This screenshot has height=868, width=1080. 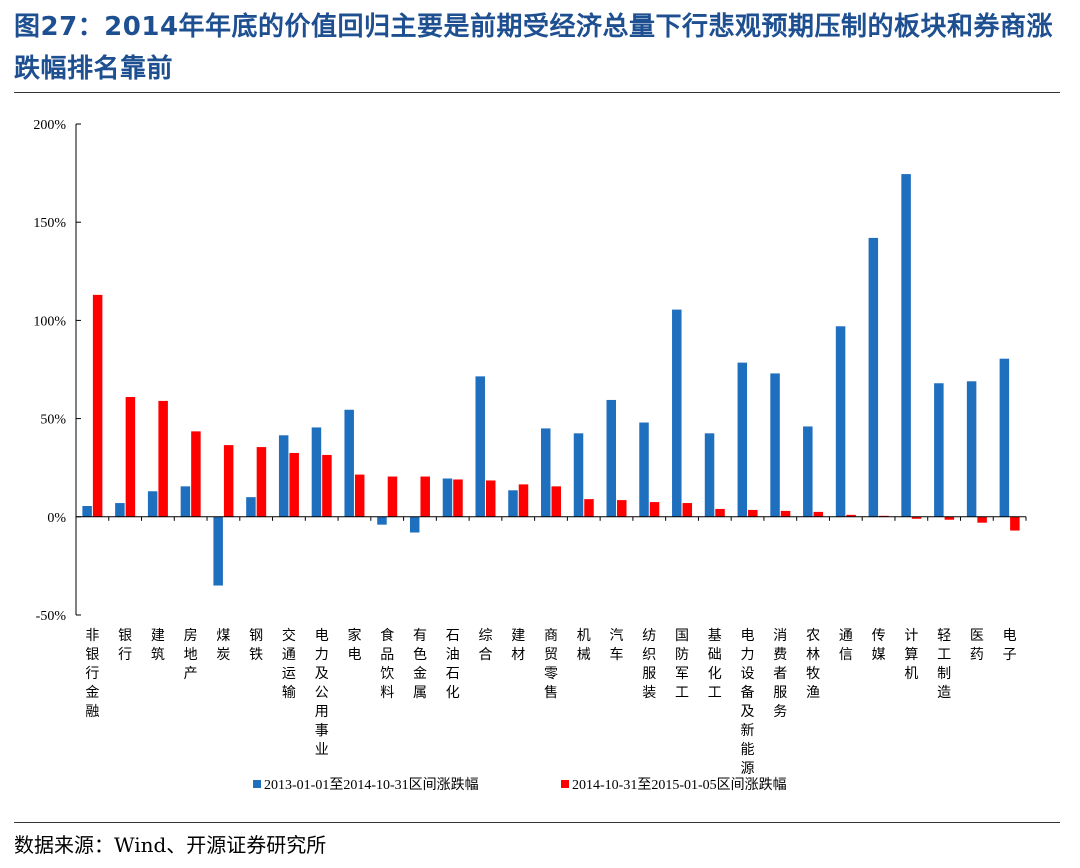 I want to click on y-tick-label: 200%, so click(x=49, y=125).